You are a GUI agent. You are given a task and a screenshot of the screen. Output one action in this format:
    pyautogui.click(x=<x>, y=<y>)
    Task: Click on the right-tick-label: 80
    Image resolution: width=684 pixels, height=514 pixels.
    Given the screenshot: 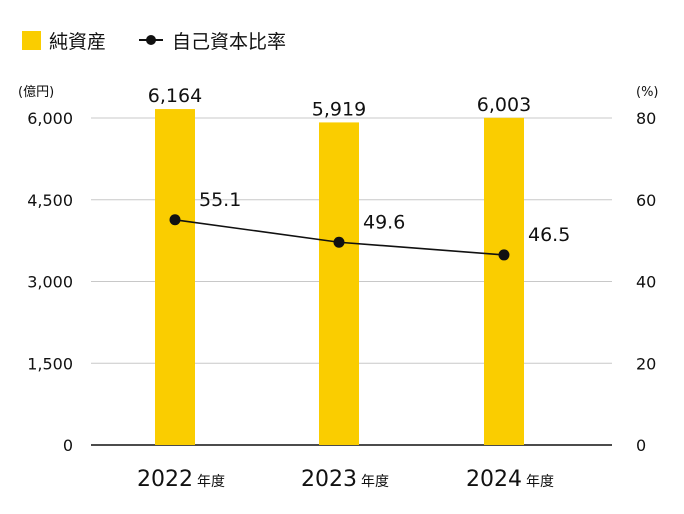 What is the action you would take?
    pyautogui.click(x=646, y=118)
    